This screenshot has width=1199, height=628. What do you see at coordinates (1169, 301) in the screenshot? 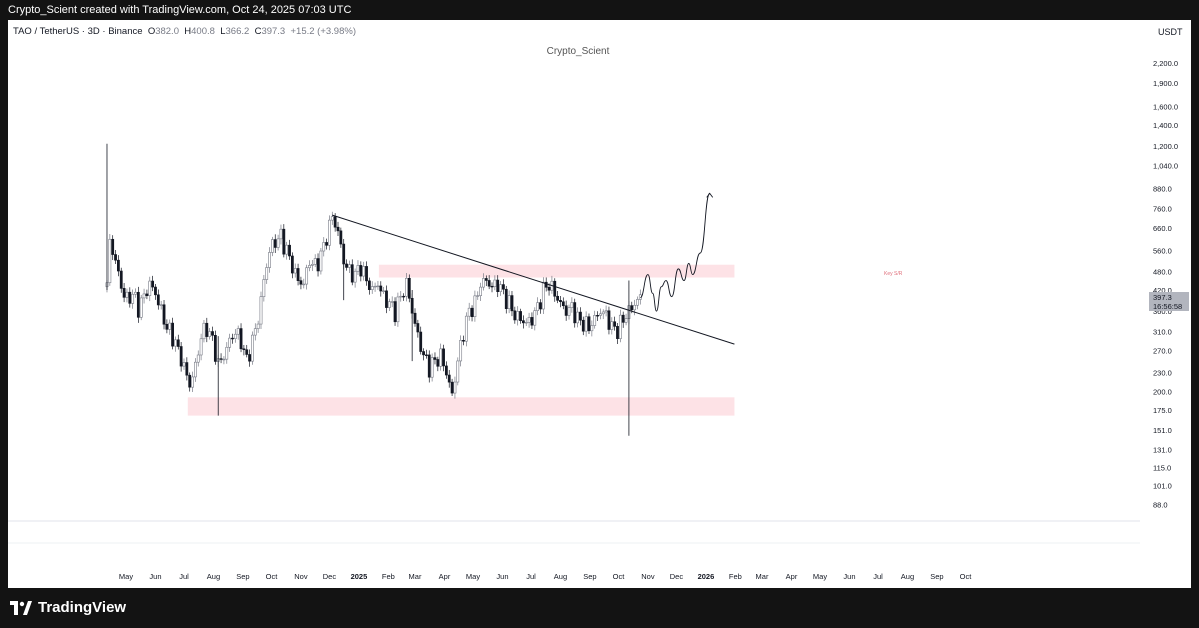
I see `last-price-tag: 397.3 16:56:58` at bounding box center [1169, 301].